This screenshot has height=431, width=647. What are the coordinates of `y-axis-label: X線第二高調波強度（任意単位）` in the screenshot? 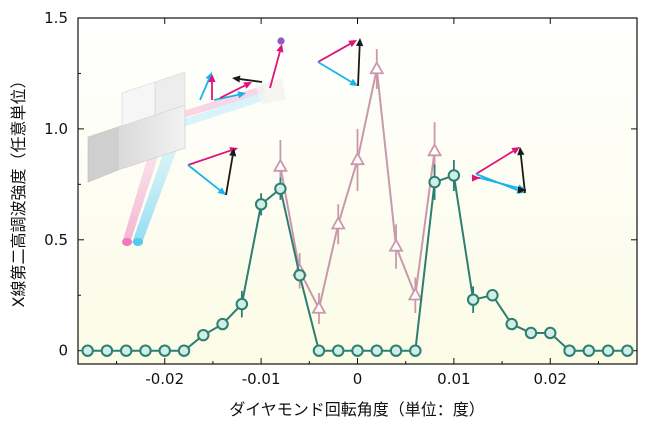 It's located at (18, 190).